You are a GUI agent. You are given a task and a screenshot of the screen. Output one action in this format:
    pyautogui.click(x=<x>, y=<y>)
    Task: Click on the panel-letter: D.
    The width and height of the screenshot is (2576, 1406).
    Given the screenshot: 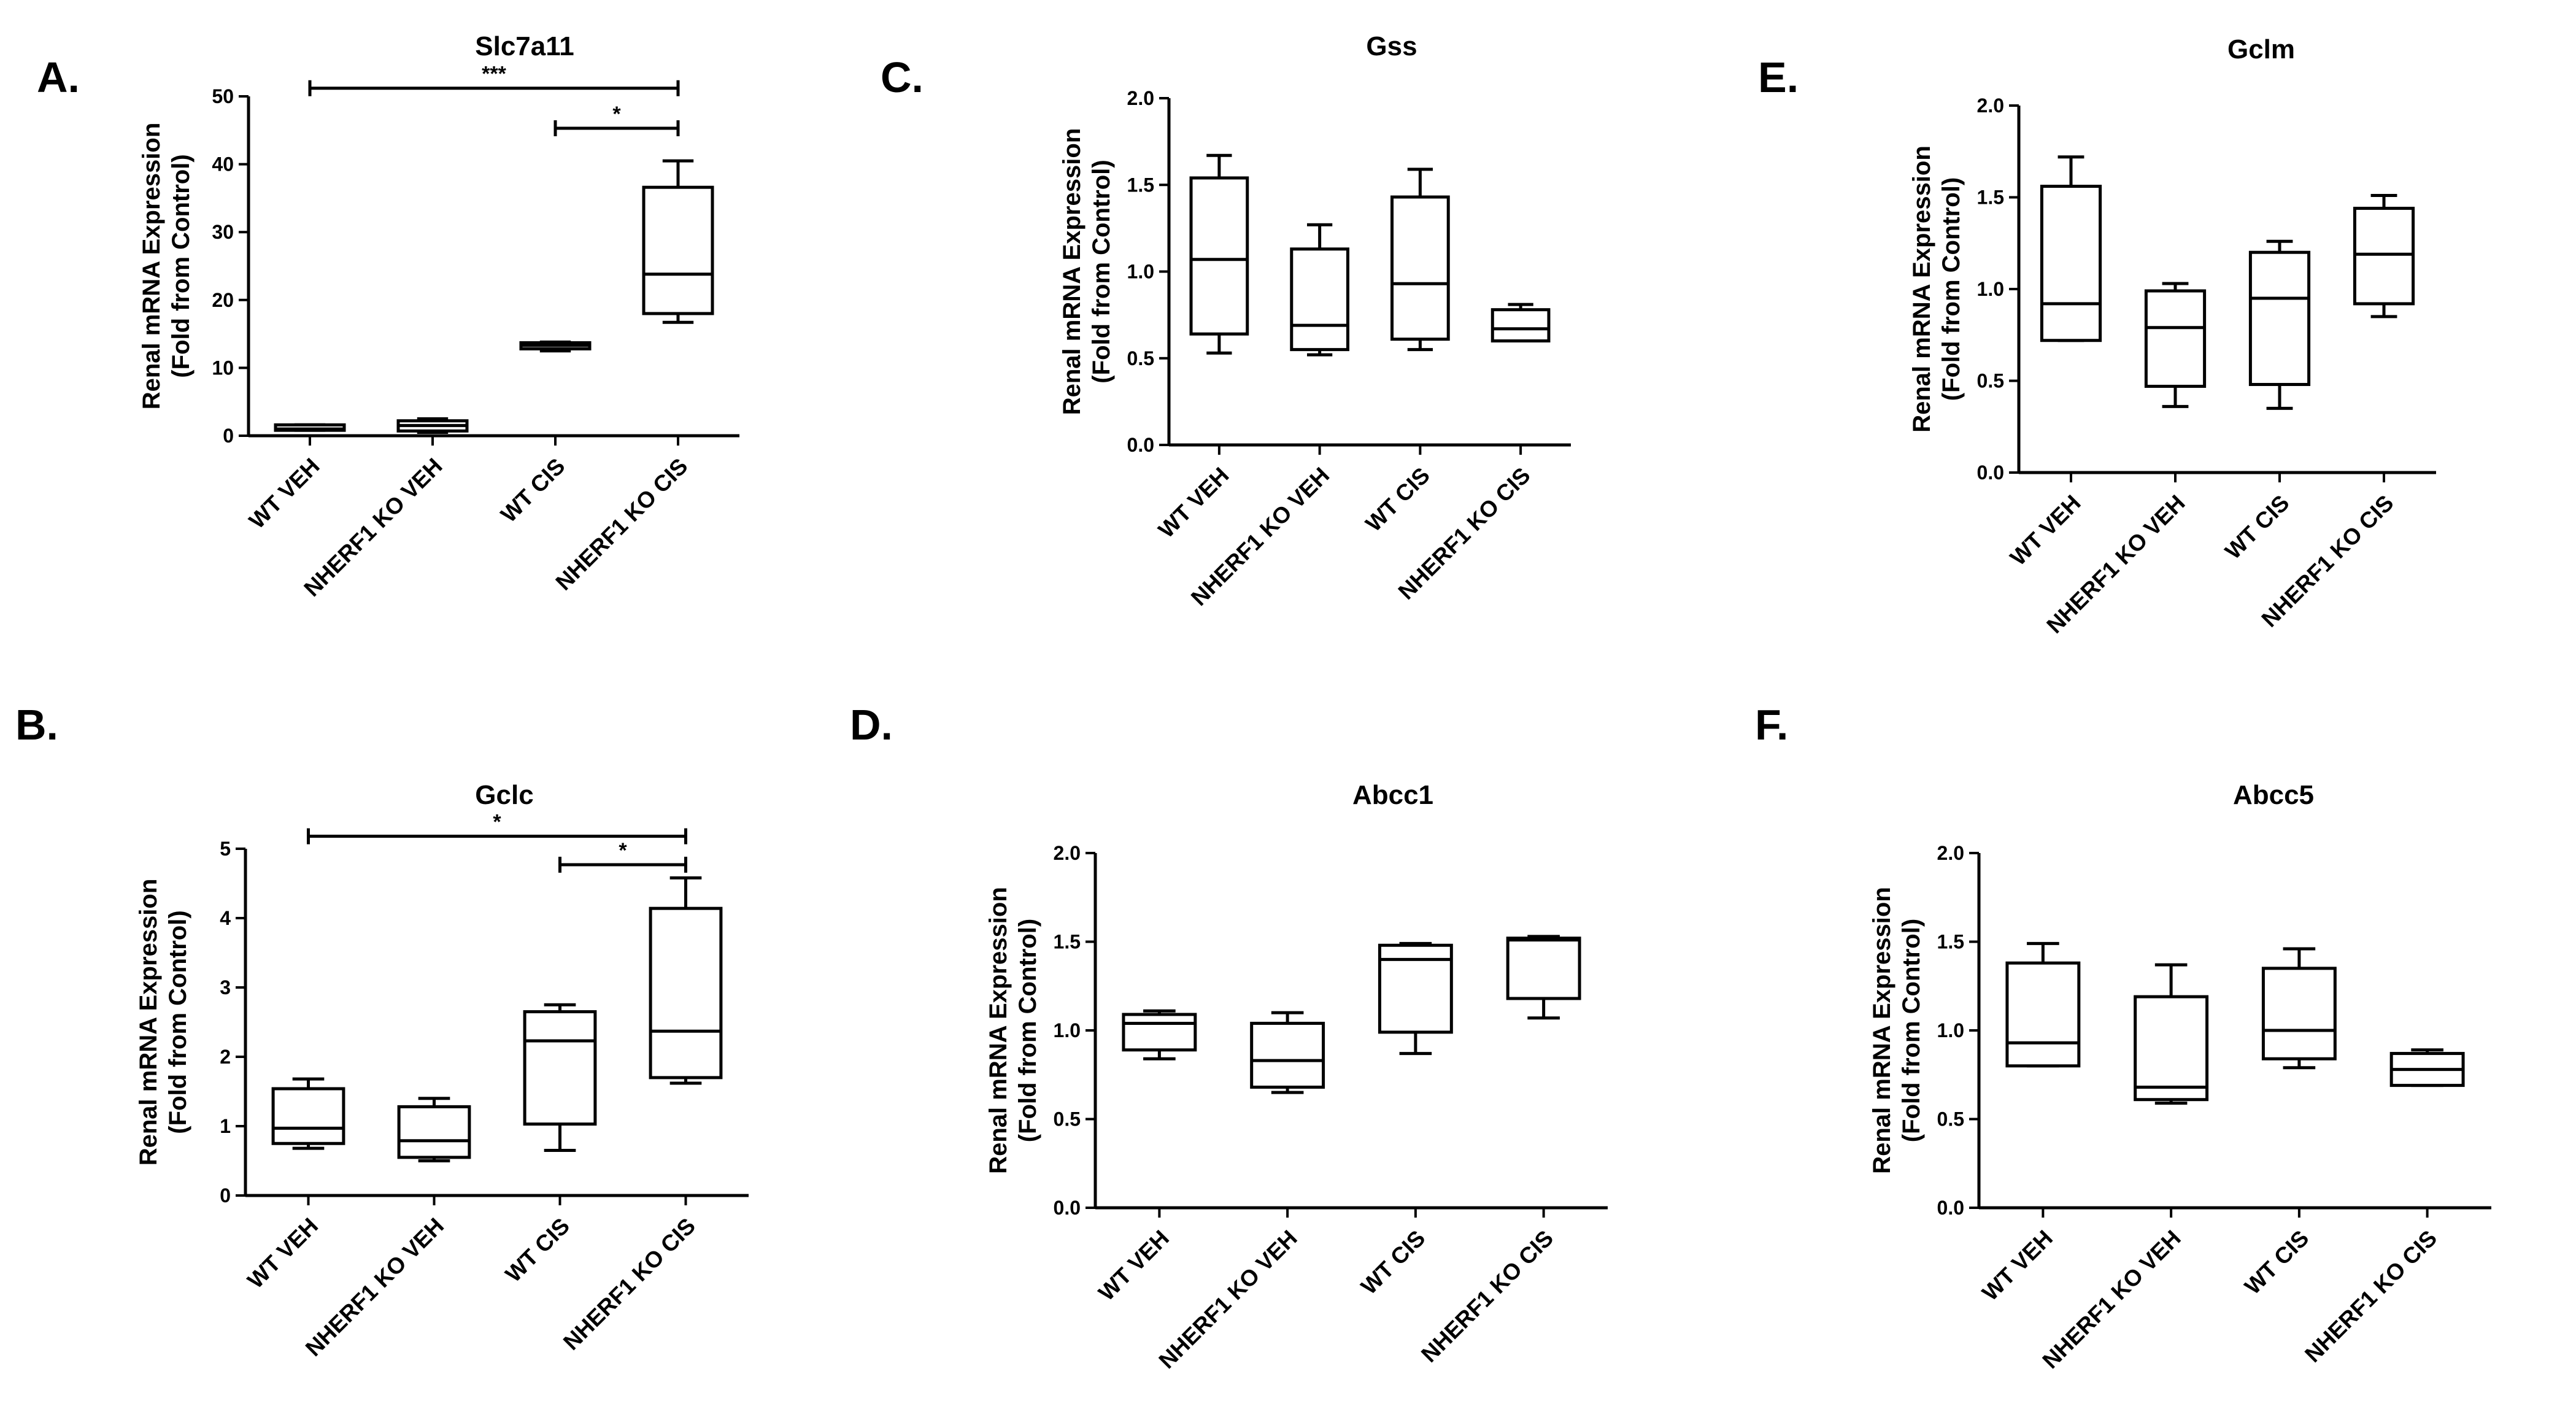 What is the action you would take?
    pyautogui.click(x=871, y=725)
    